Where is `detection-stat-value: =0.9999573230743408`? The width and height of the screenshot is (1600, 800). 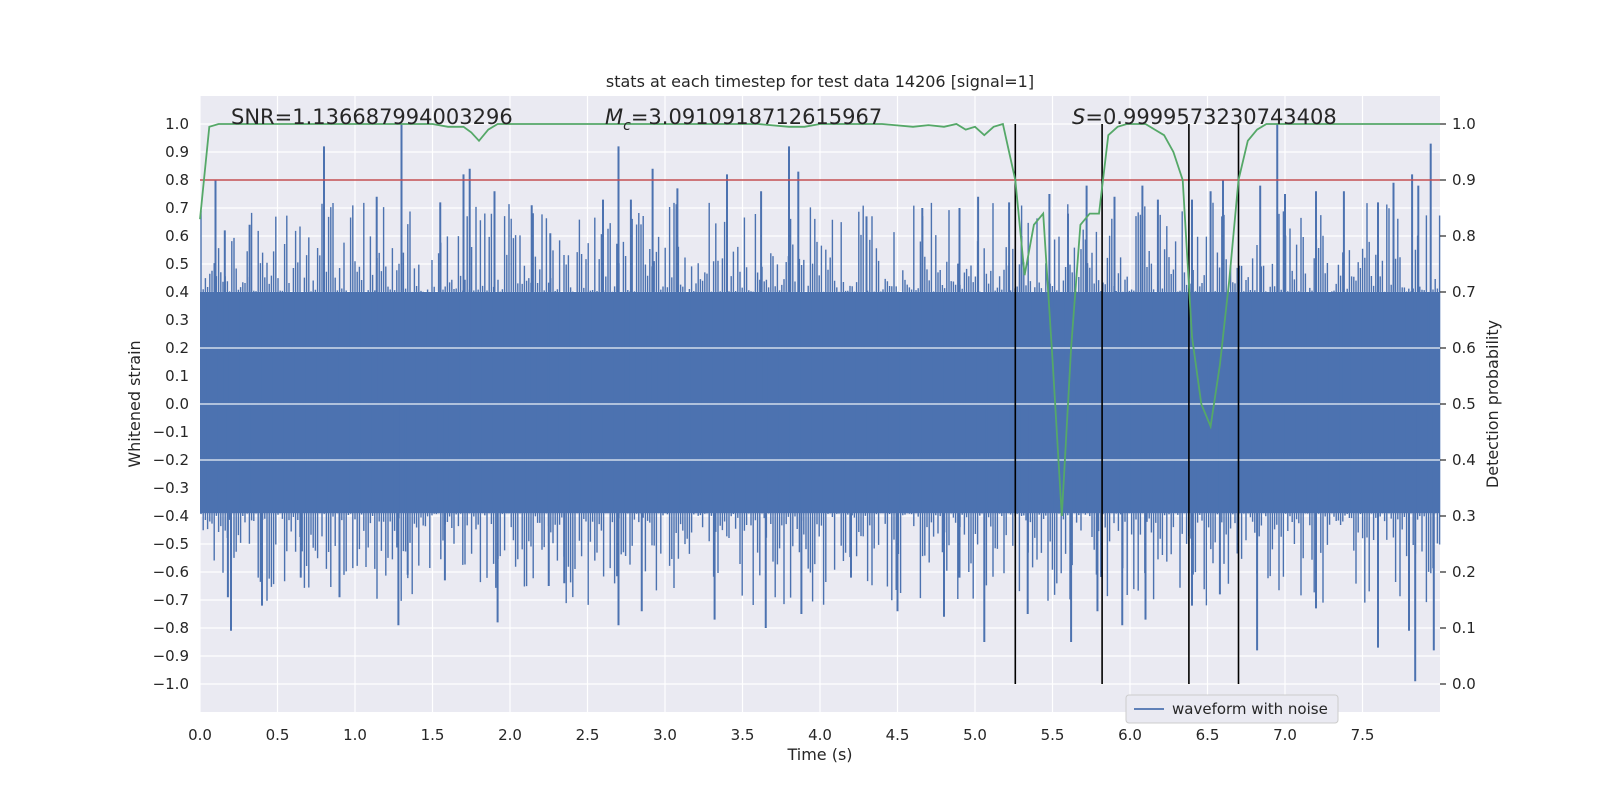
detection-stat-value: =0.9999573230743408 is located at coordinates (1210, 117).